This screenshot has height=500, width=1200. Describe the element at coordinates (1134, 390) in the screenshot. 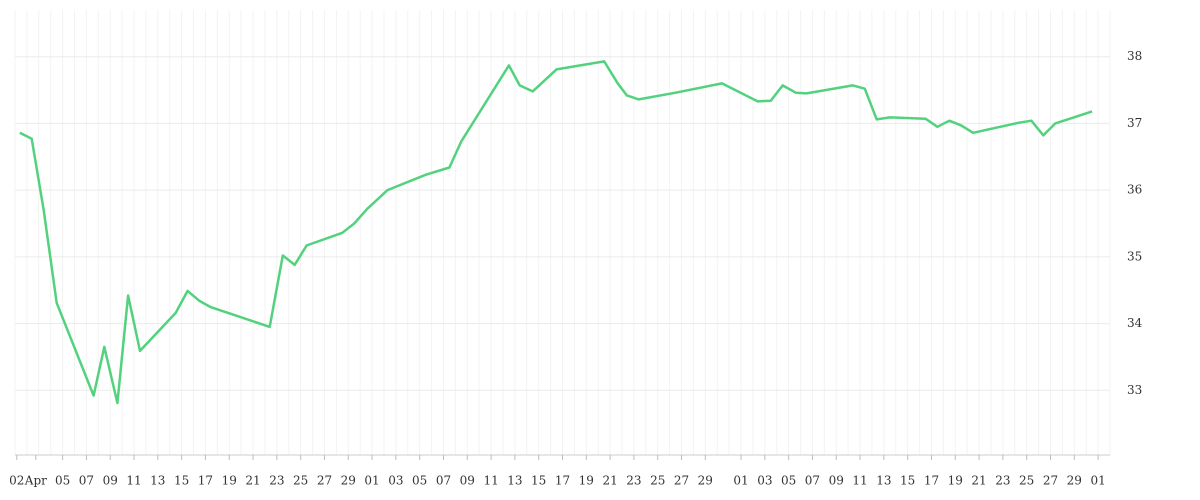

I see `y-tick-label: 33` at that location.